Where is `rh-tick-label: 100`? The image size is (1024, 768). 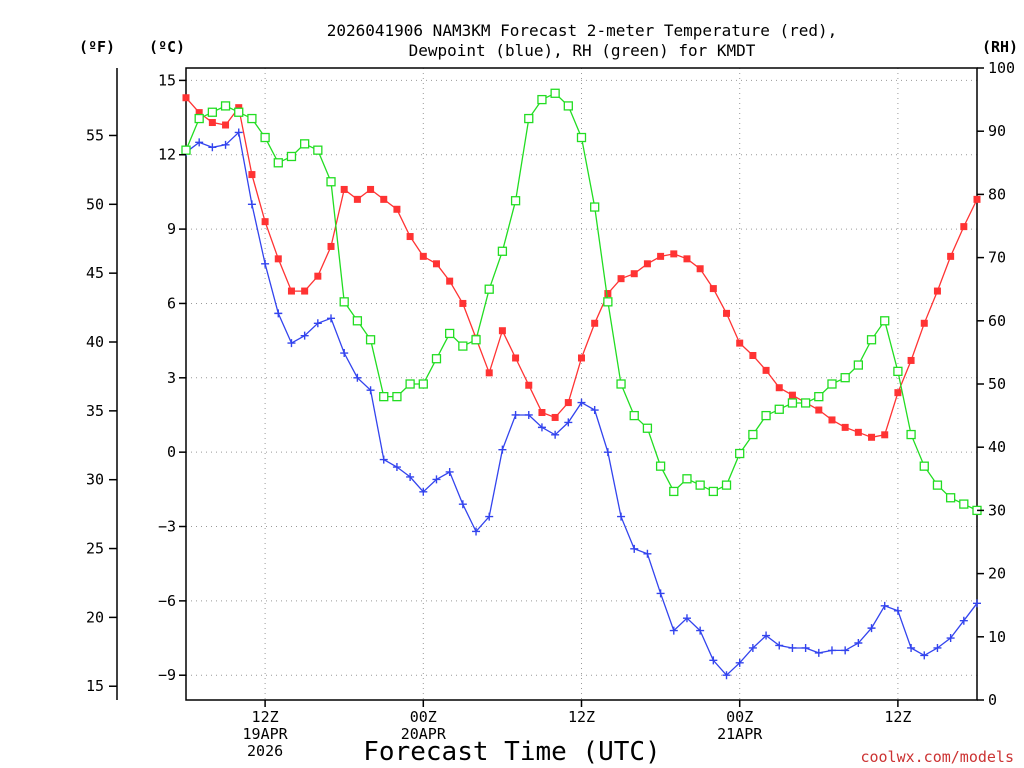 rh-tick-label: 100 is located at coordinates (1001, 68).